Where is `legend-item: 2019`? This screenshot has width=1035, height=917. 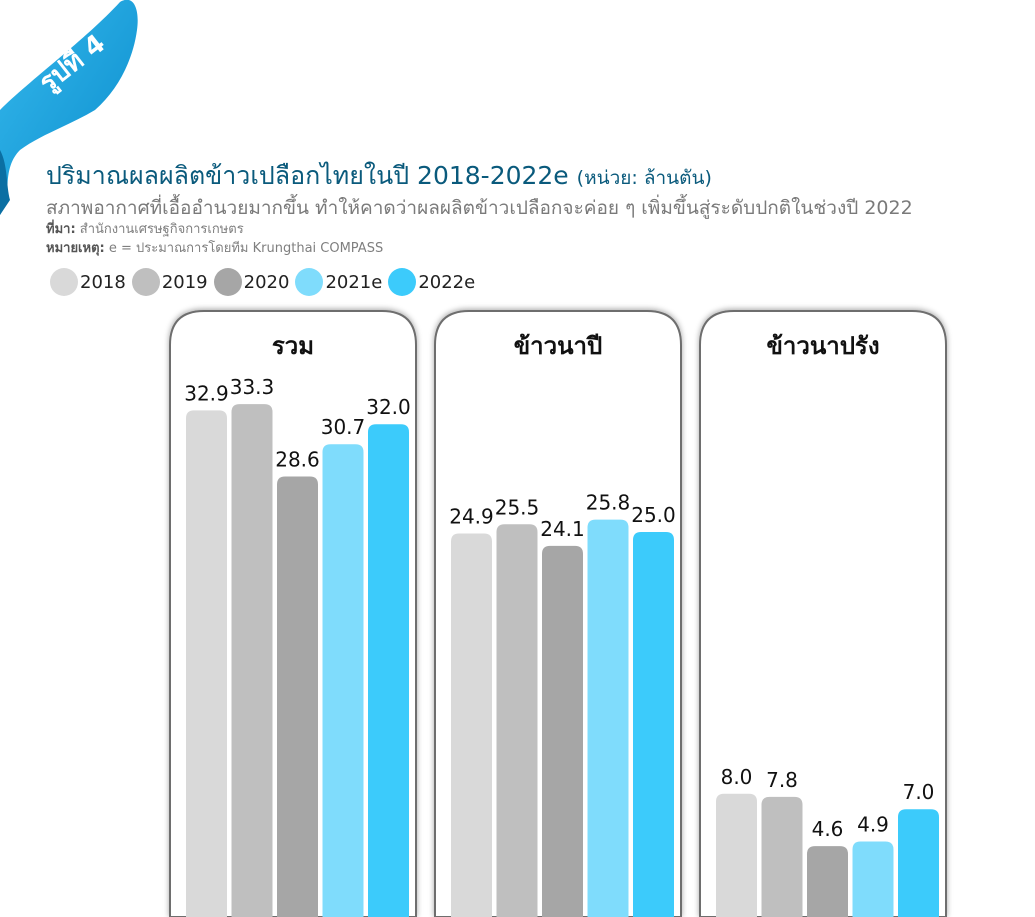
legend-item: 2019 is located at coordinates (170, 282).